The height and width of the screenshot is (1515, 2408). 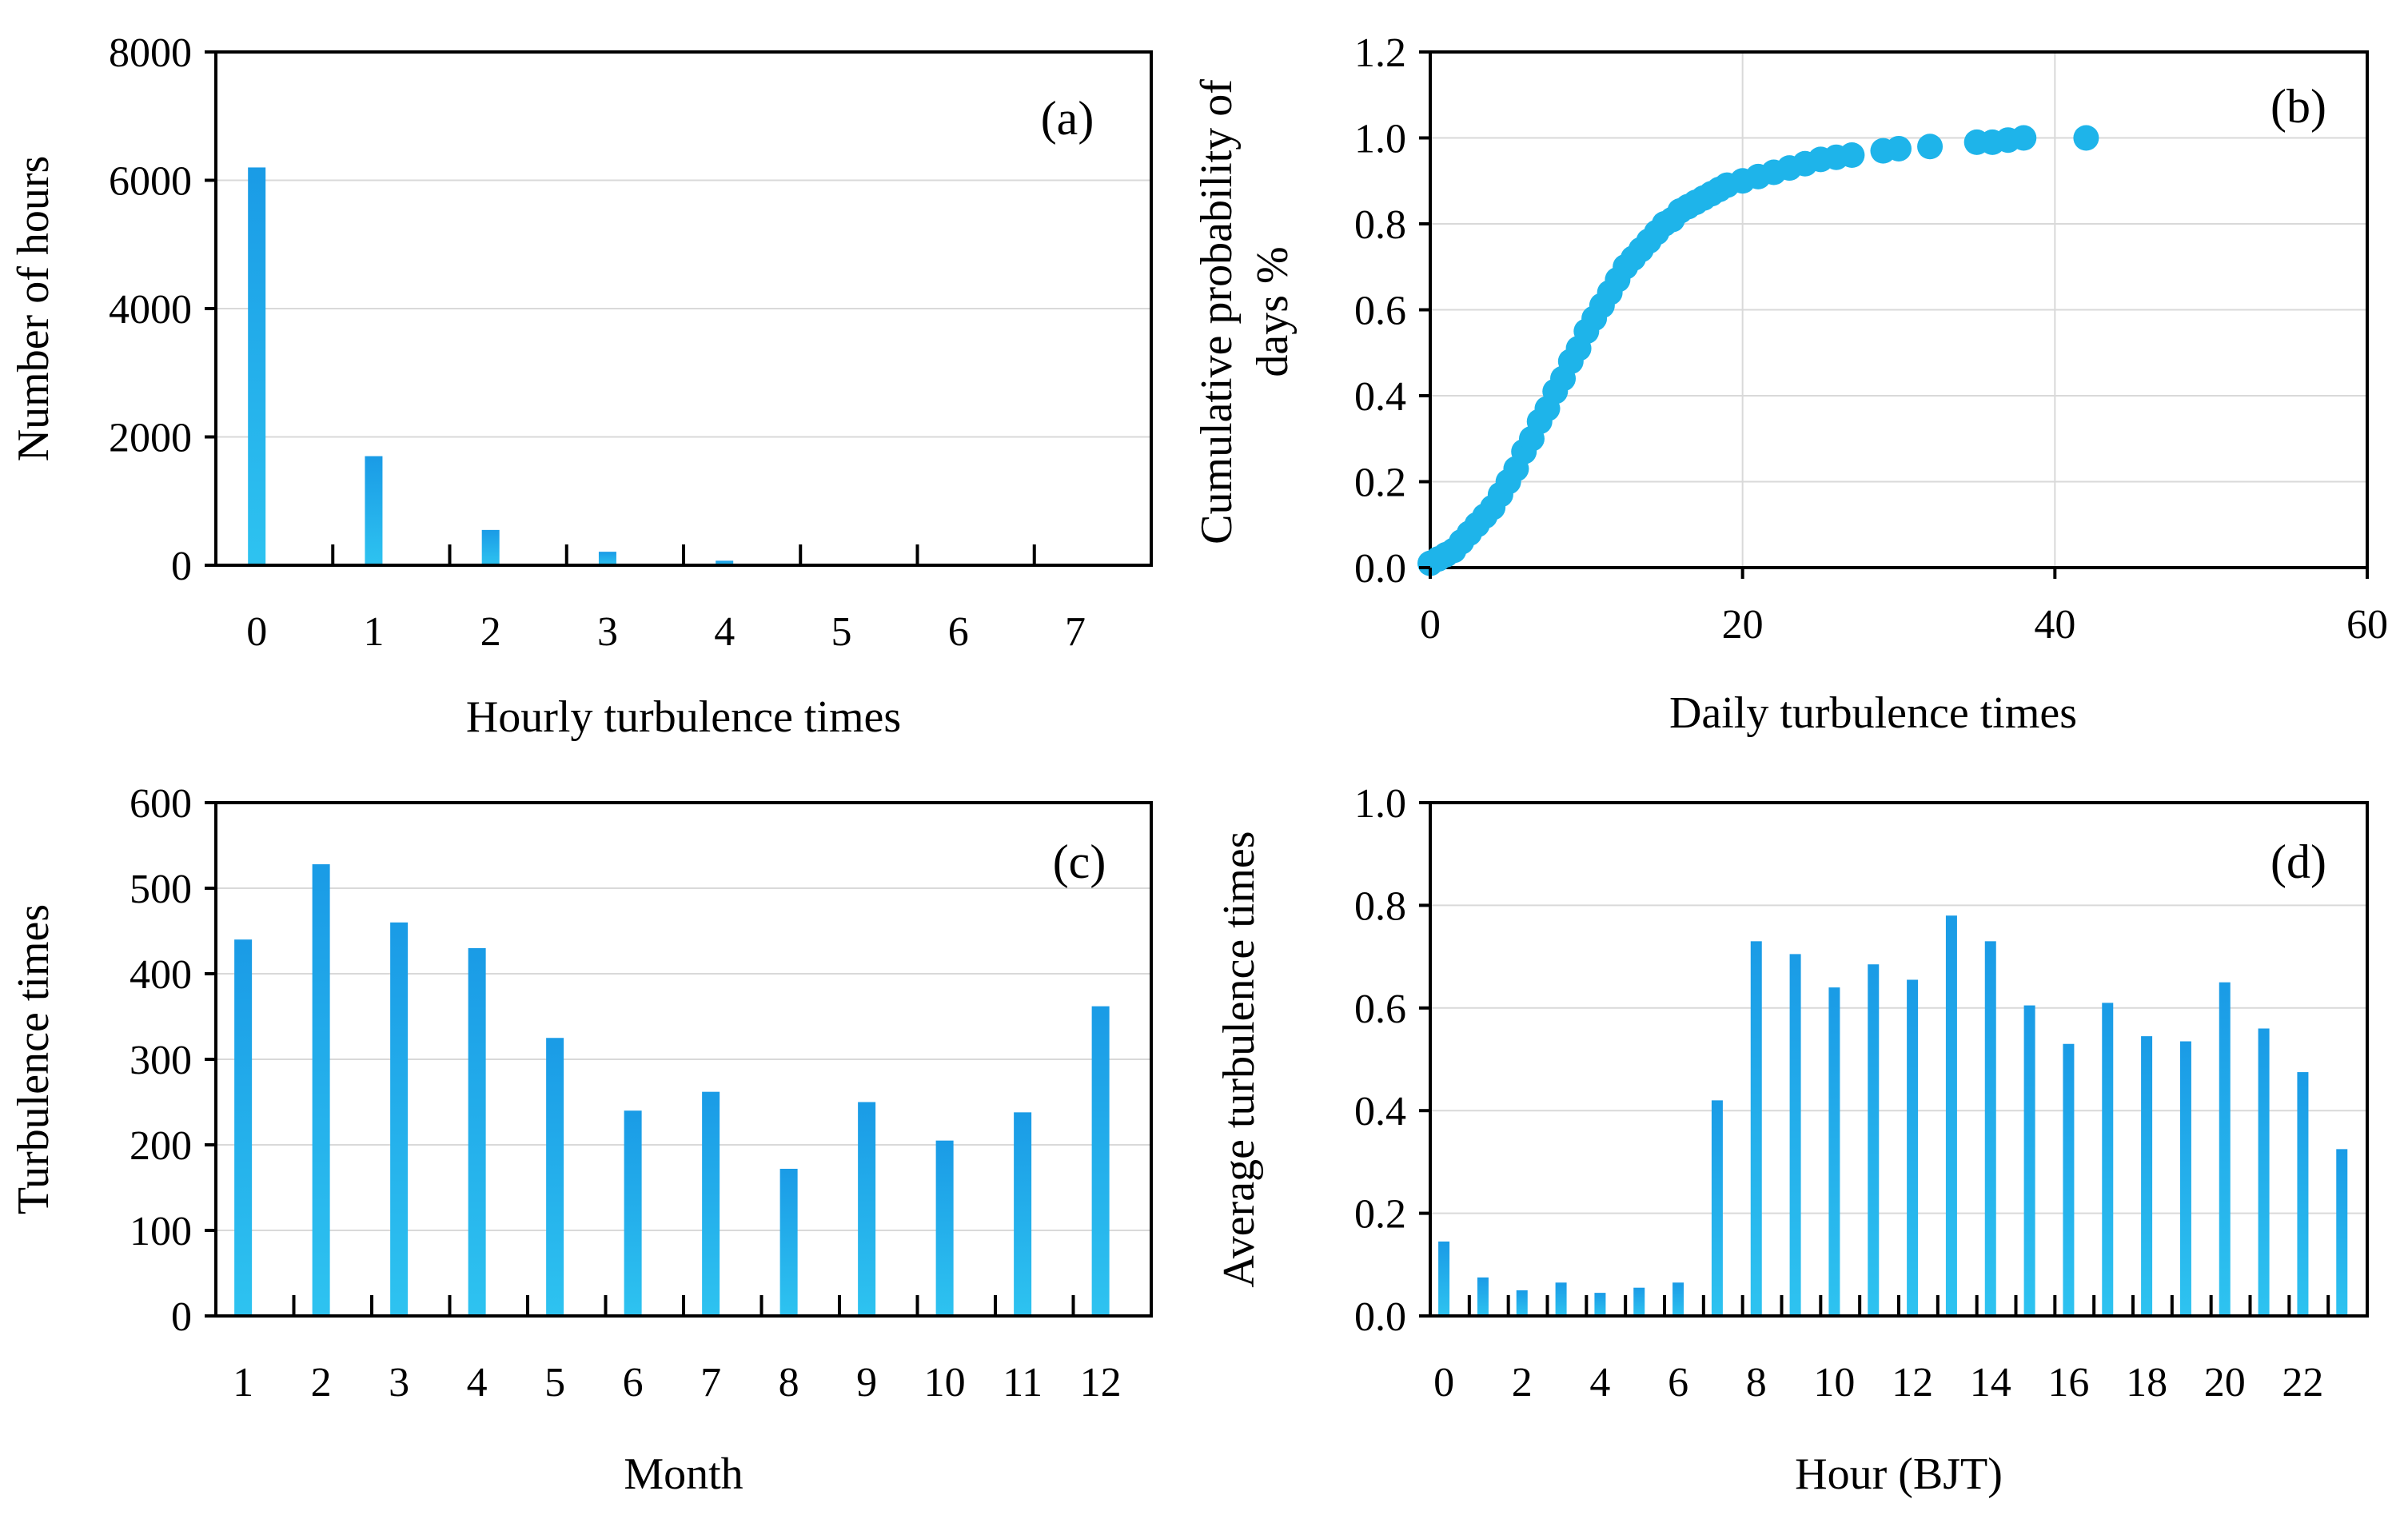 What do you see at coordinates (150, 438) in the screenshot?
I see `y-tick-label: 2000` at bounding box center [150, 438].